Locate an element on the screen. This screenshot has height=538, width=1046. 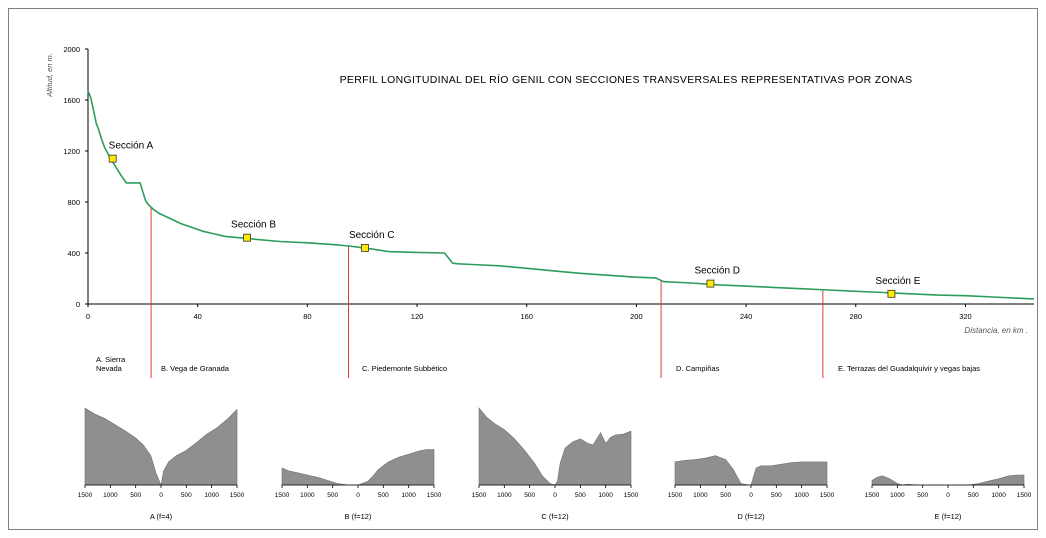
y-tick-label: 400 is located at coordinates (73, 253).